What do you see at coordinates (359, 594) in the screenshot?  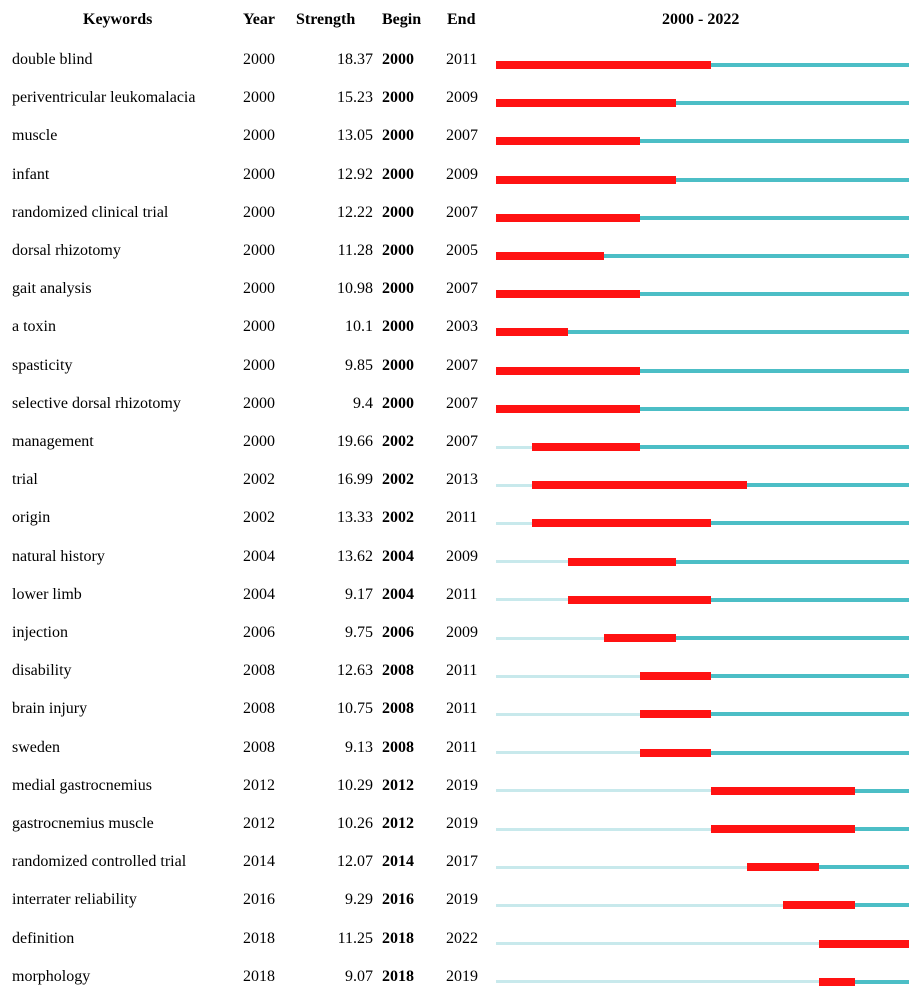 I see `strength-cell: 9.17` at bounding box center [359, 594].